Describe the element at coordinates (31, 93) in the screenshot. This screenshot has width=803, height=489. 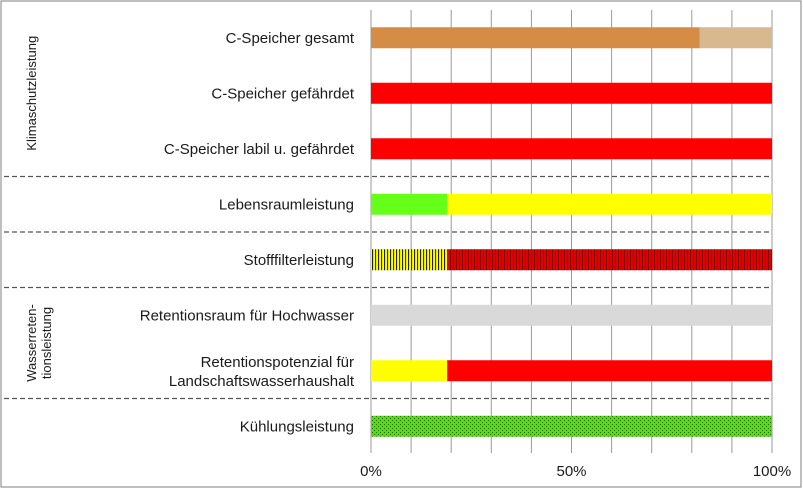
I see `group-label: Klimaschutzleistung` at that location.